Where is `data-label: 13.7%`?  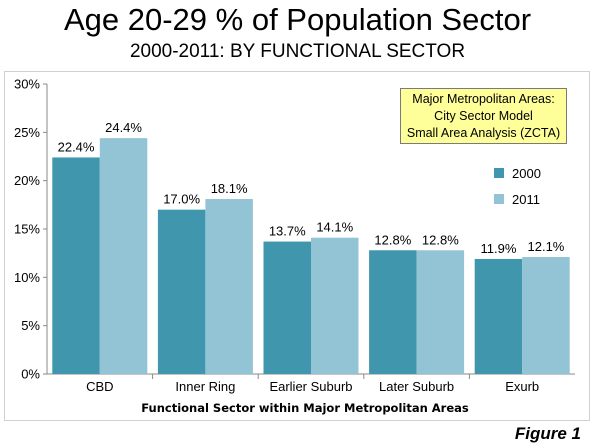
data-label: 13.7% is located at coordinates (287, 231).